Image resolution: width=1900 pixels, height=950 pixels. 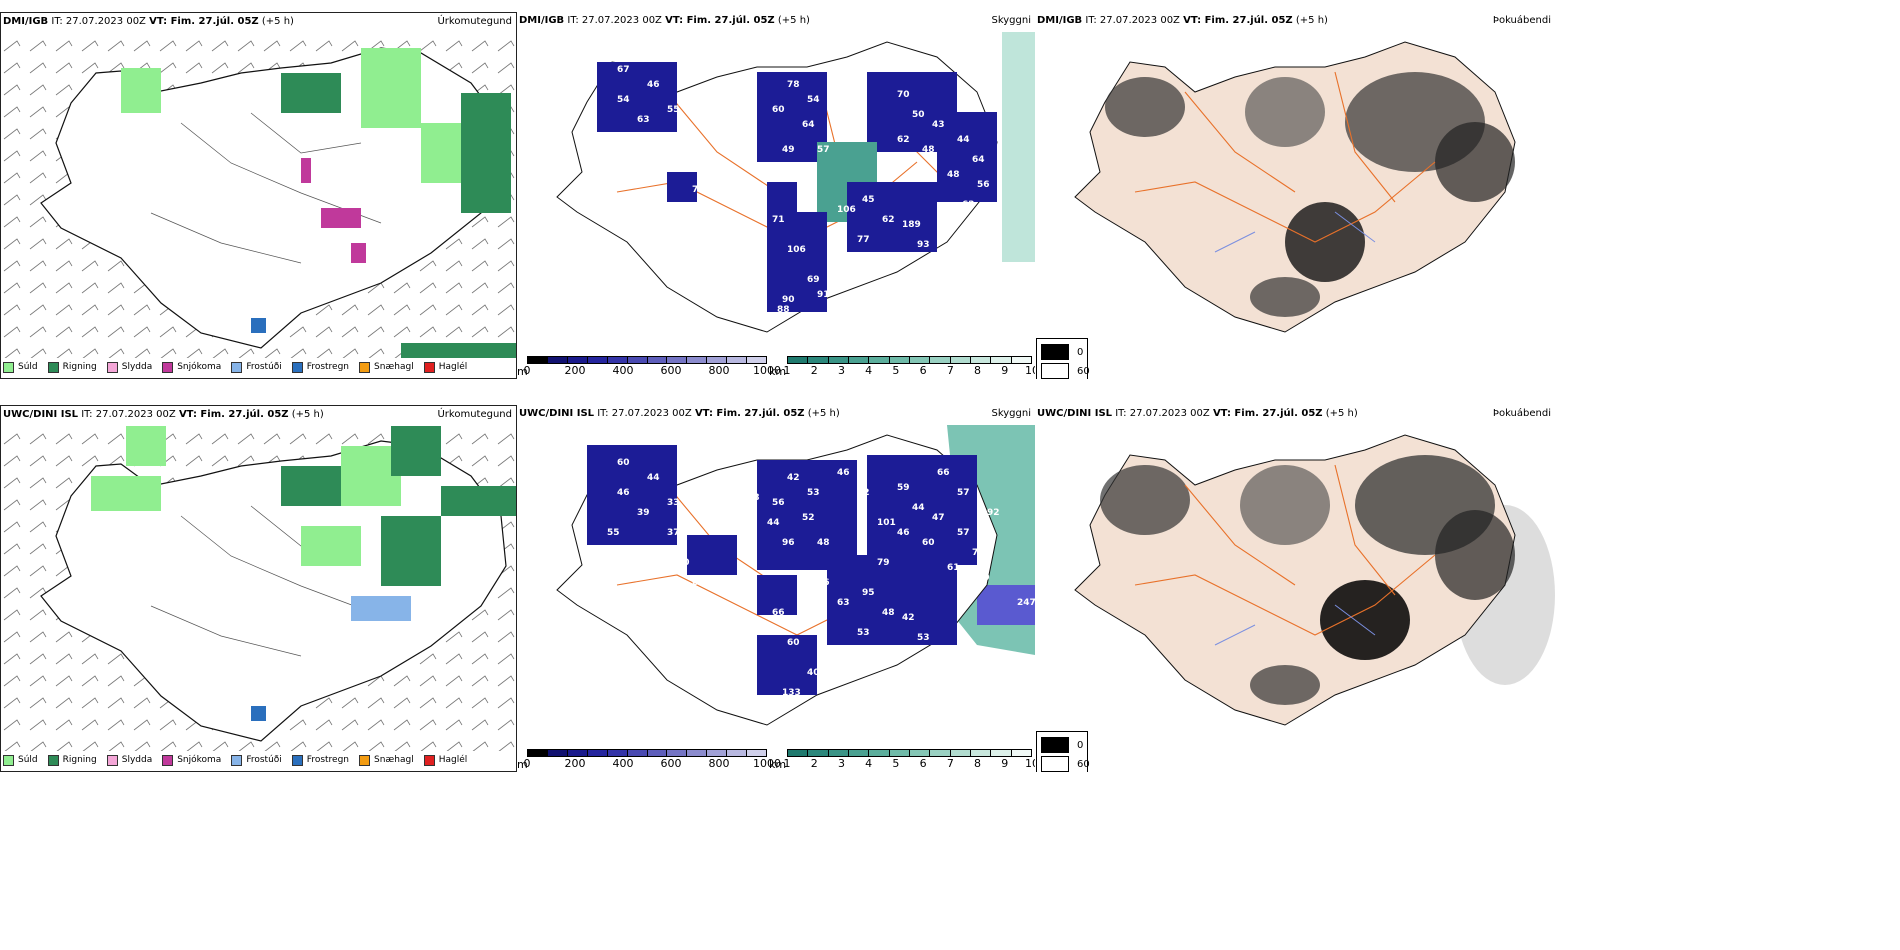 I want to click on cloud-base-value: 124, so click(x=636, y=160).